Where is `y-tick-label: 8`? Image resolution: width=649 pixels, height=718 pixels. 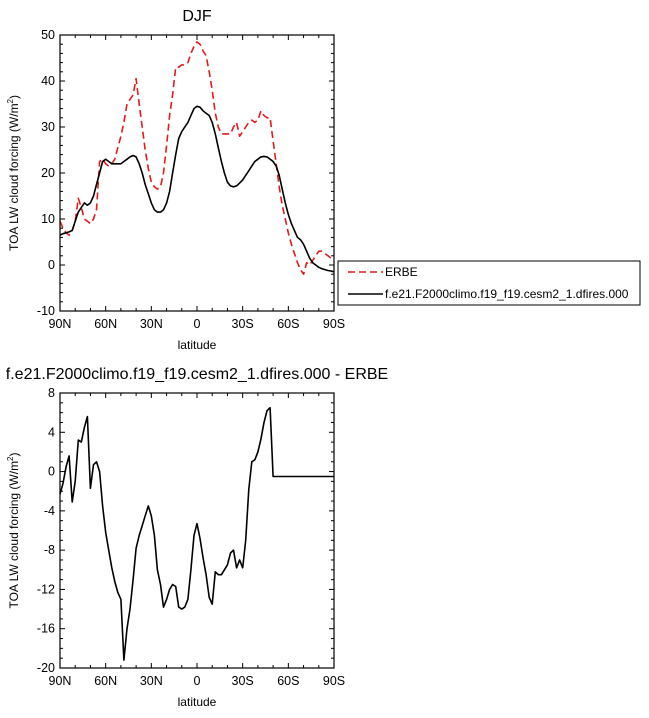
y-tick-label: 8 is located at coordinates (51, 393).